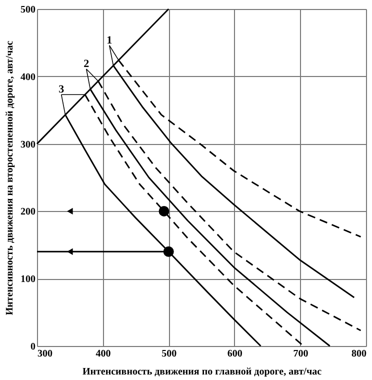 This screenshot has width=372, height=380. What do you see at coordinates (28, 77) in the screenshot?
I see `y-tick-label: 400` at bounding box center [28, 77].